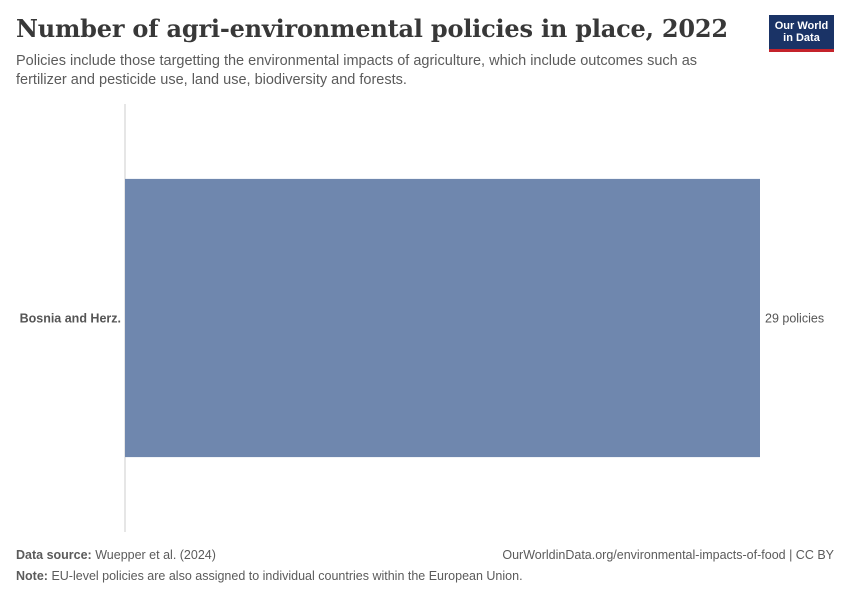  I want to click on data-source-link: Wuepper et al. (2024), so click(155, 555).